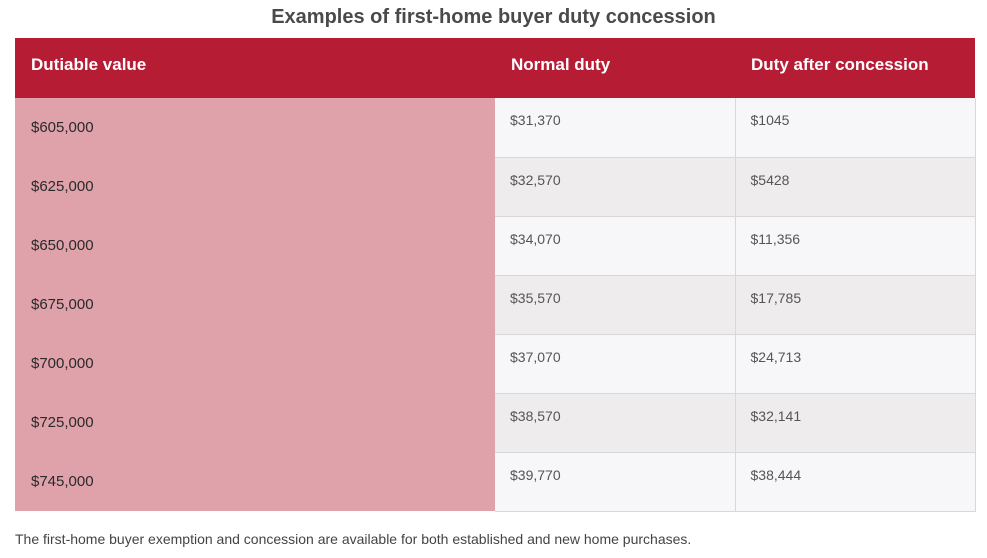 Image resolution: width=987 pixels, height=558 pixels. Describe the element at coordinates (615, 305) in the screenshot. I see `normal-duty-cell: $35,570` at that location.